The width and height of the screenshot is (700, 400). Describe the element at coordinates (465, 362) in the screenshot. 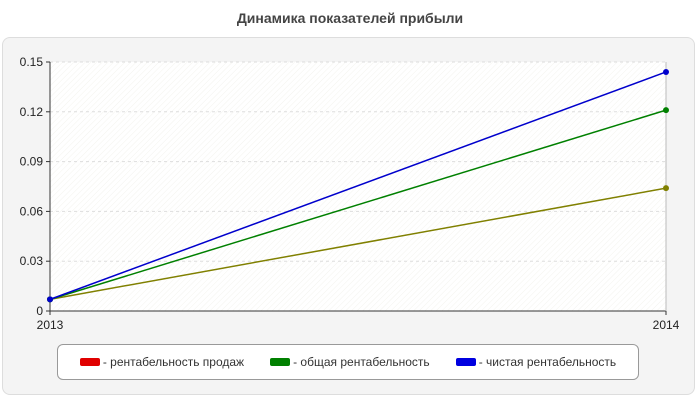

I see `legend-swatch-net-profitability` at that location.